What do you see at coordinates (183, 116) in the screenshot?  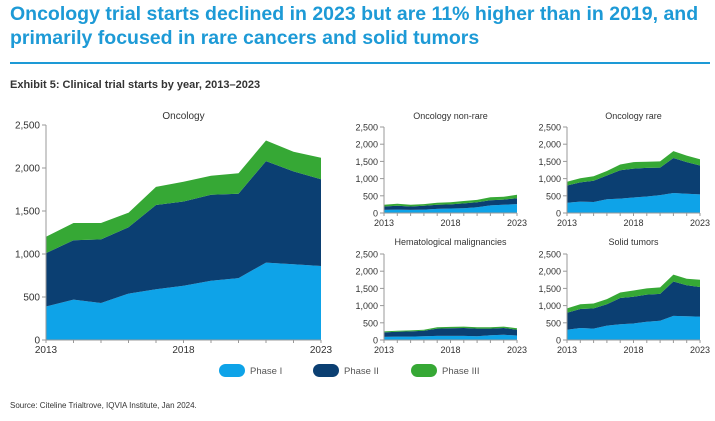 I see `chart-title: Oncology` at bounding box center [183, 116].